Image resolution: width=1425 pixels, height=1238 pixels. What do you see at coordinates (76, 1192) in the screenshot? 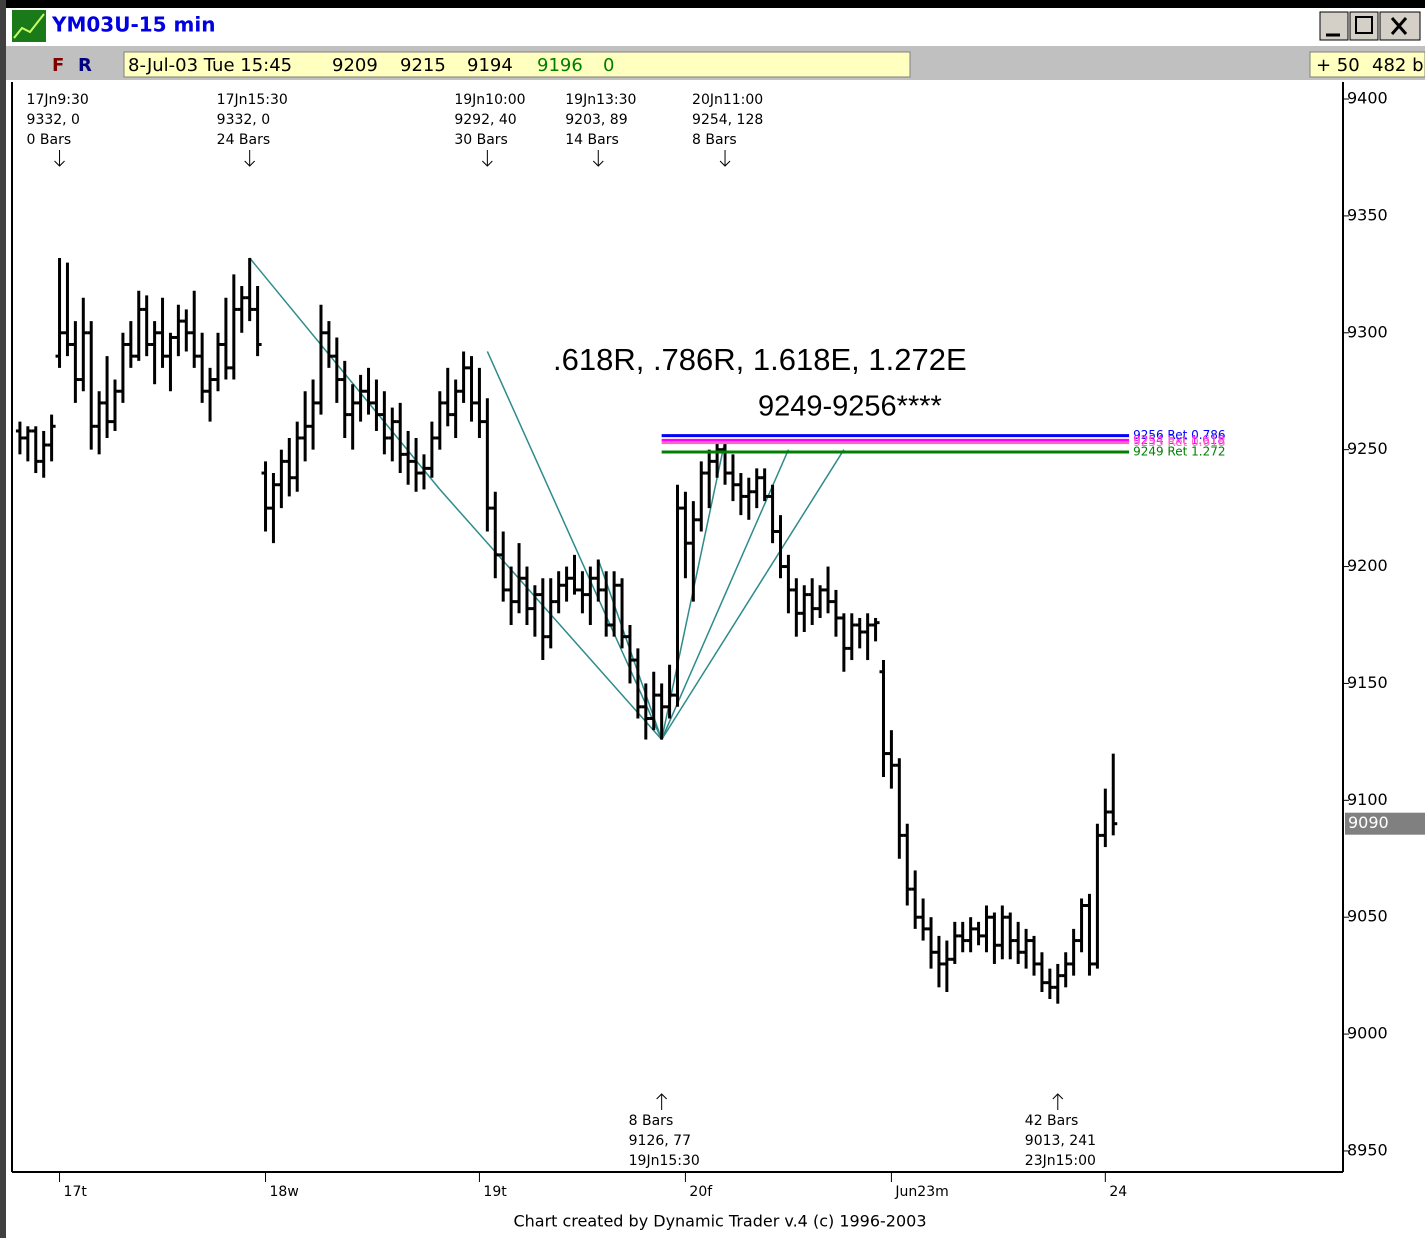
I see `x-tick-label: 17t` at bounding box center [76, 1192].